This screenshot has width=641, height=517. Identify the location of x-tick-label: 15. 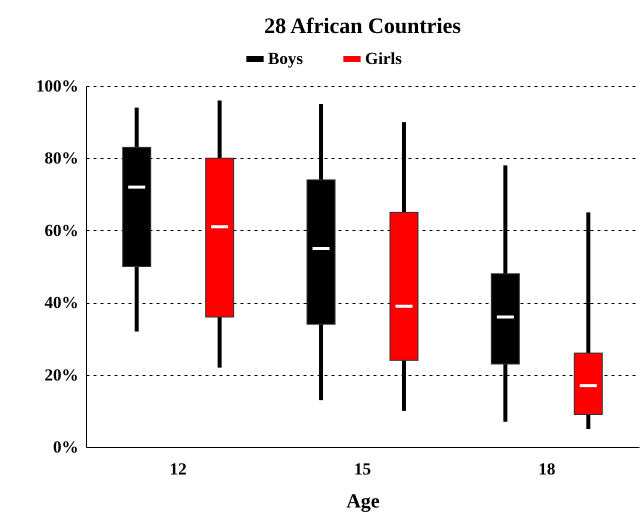
(362, 469).